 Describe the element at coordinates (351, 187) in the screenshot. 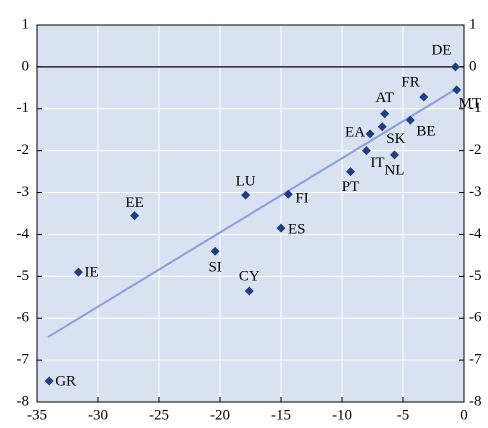

I see `point-label: PT` at that location.